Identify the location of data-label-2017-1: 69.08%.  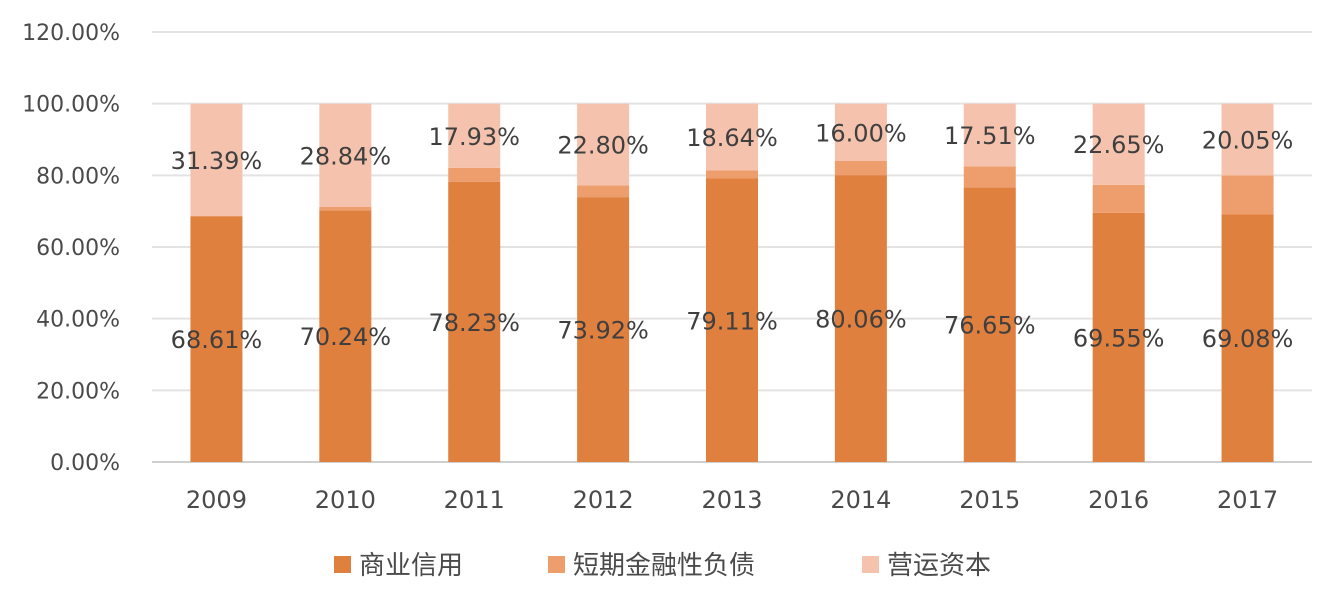
(1248, 339).